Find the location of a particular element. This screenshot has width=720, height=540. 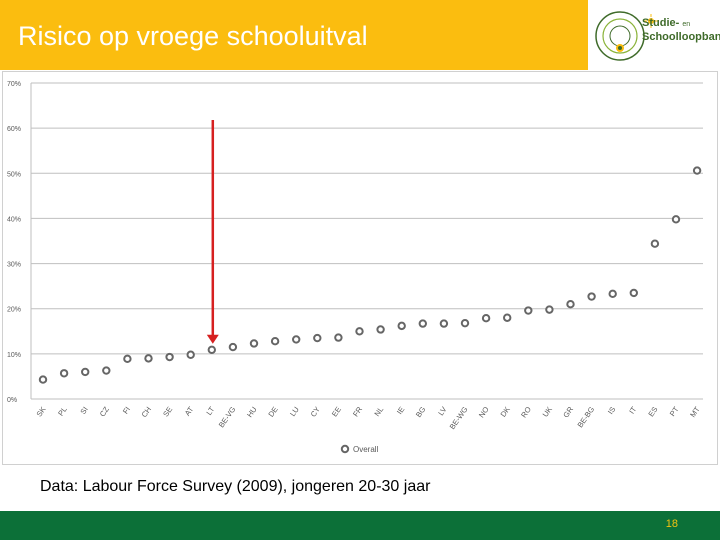

x-tick-label: PT is located at coordinates (674, 411).